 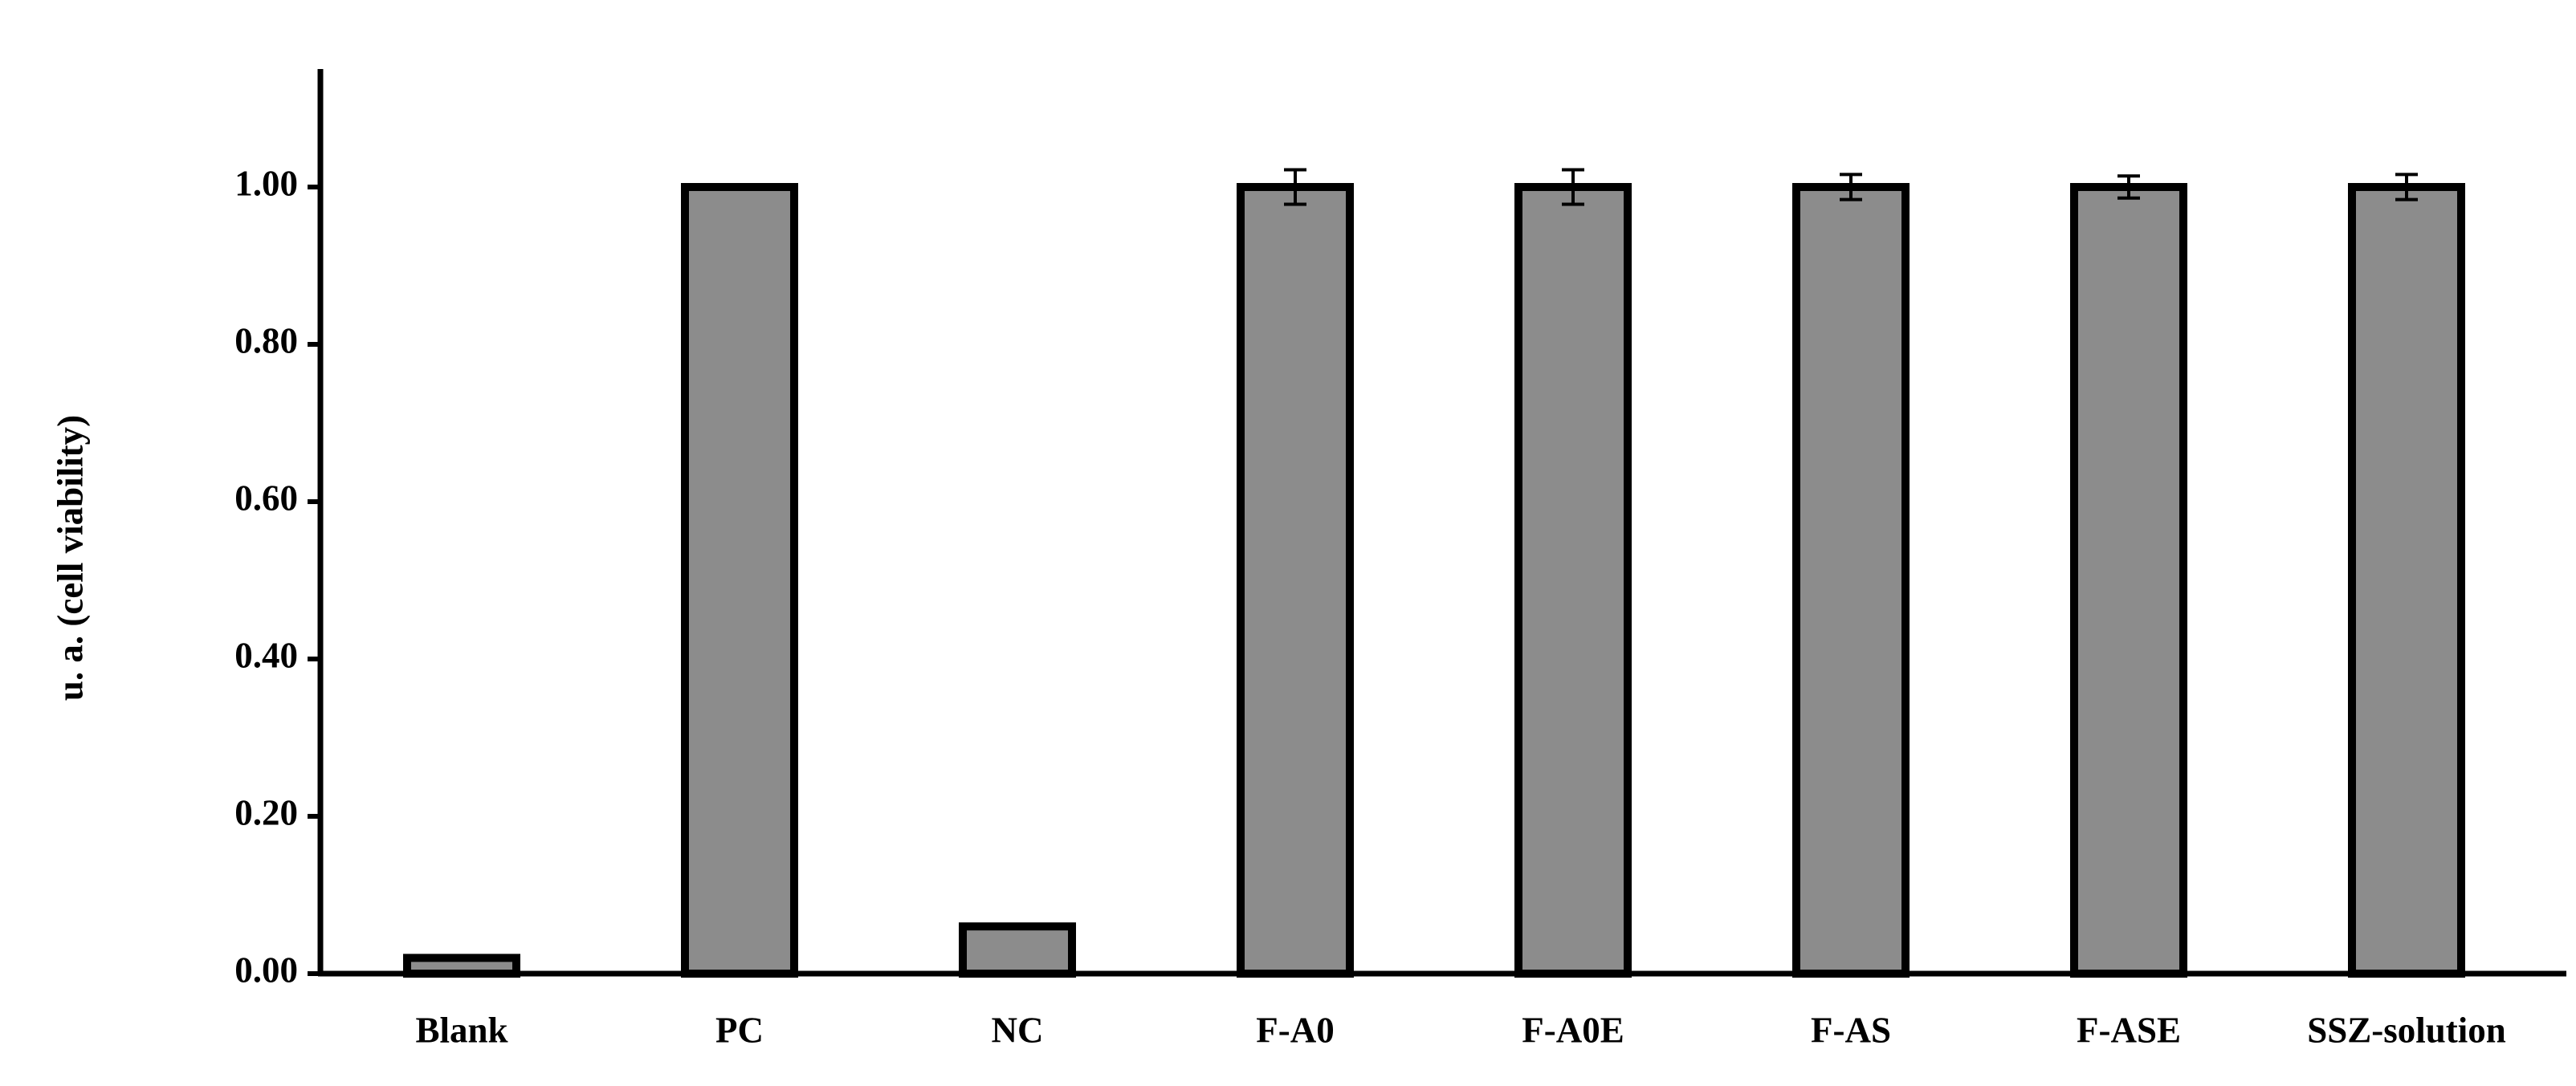 What do you see at coordinates (266, 498) in the screenshot?
I see `y-tick-label: 0.60` at bounding box center [266, 498].